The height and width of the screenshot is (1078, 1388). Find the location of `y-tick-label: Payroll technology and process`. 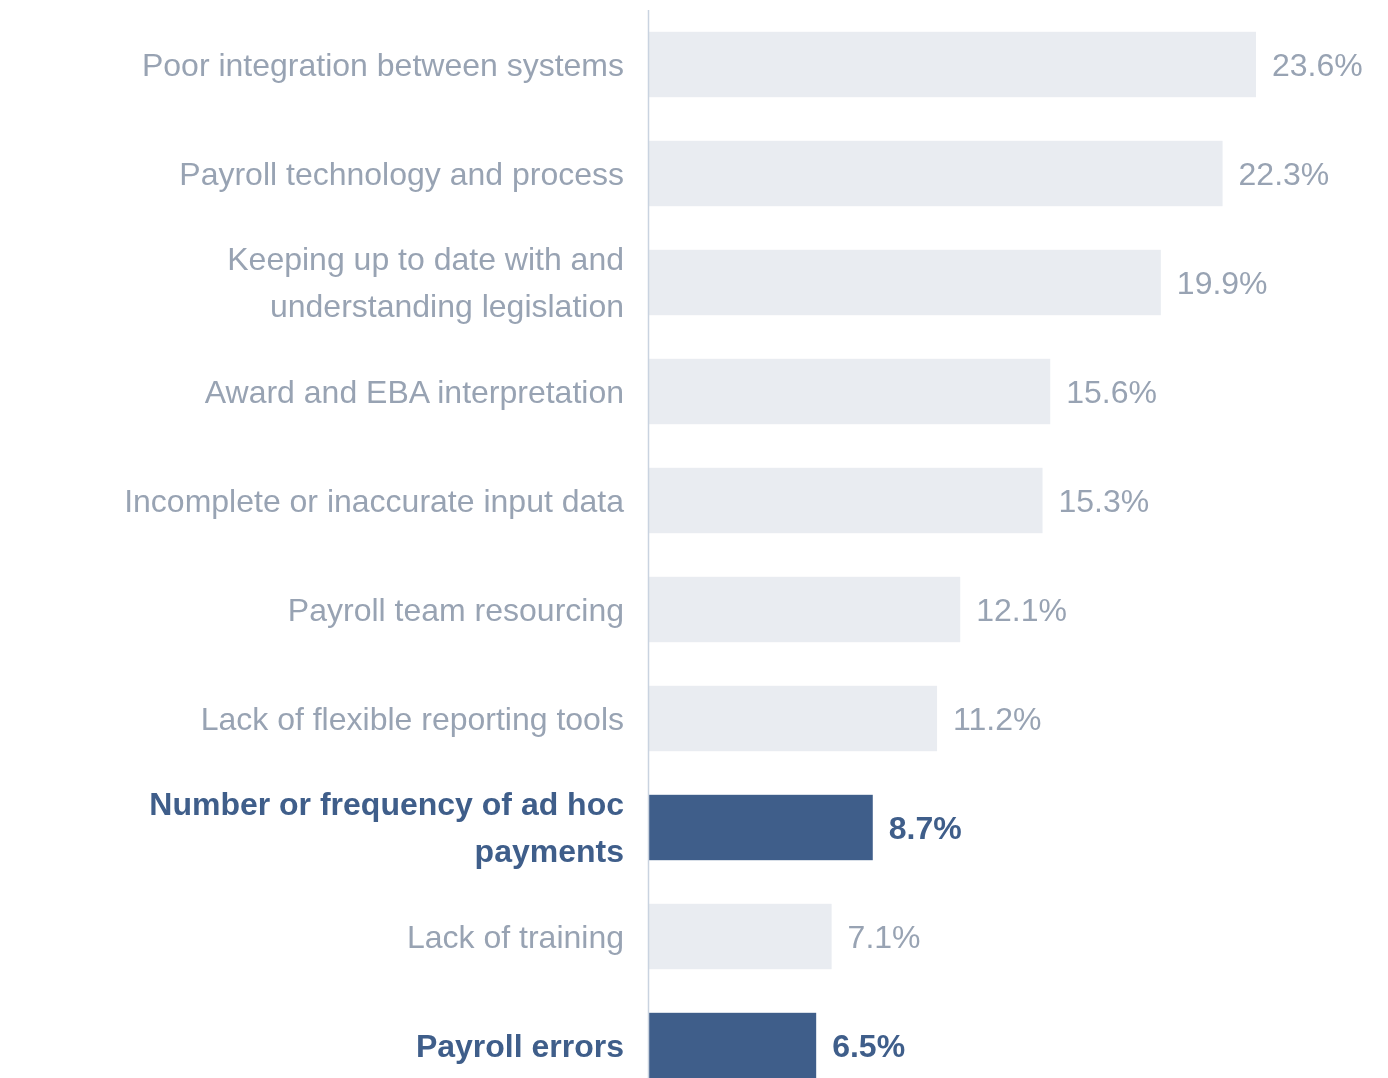

y-tick-label: Payroll technology and process is located at coordinates (401, 173).